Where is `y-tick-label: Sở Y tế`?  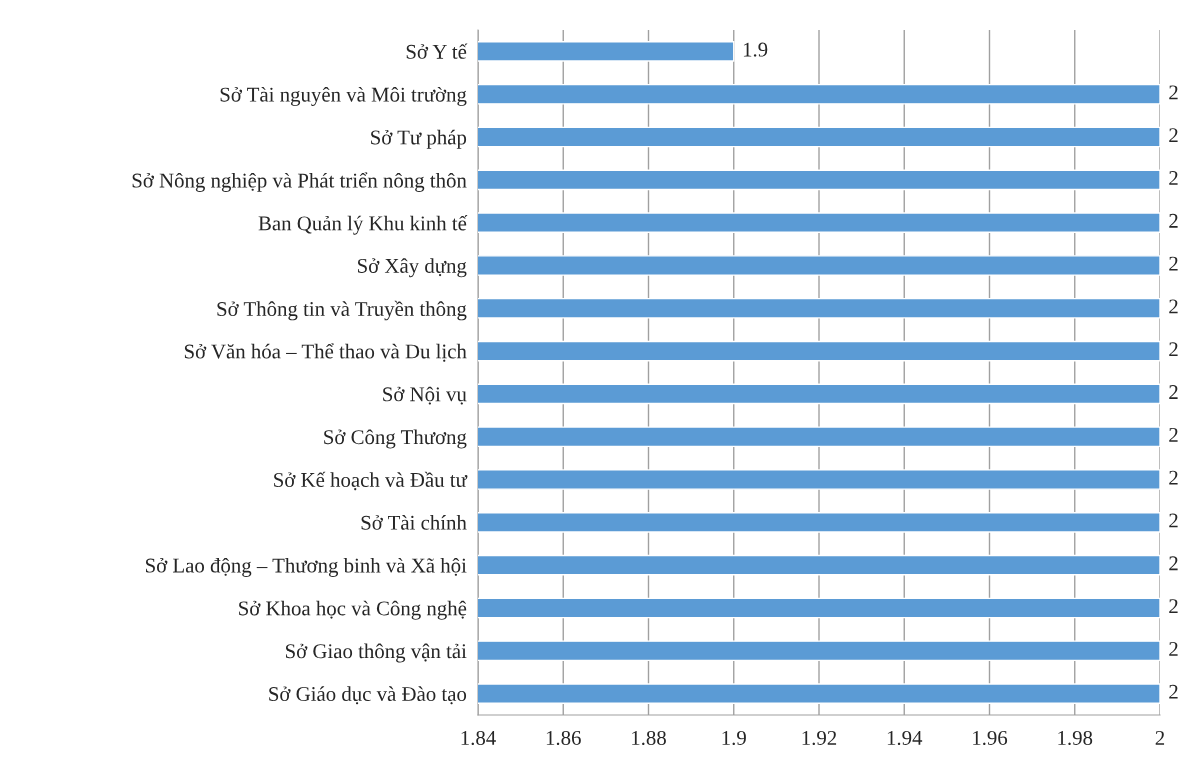 y-tick-label: Sở Y tế is located at coordinates (437, 51).